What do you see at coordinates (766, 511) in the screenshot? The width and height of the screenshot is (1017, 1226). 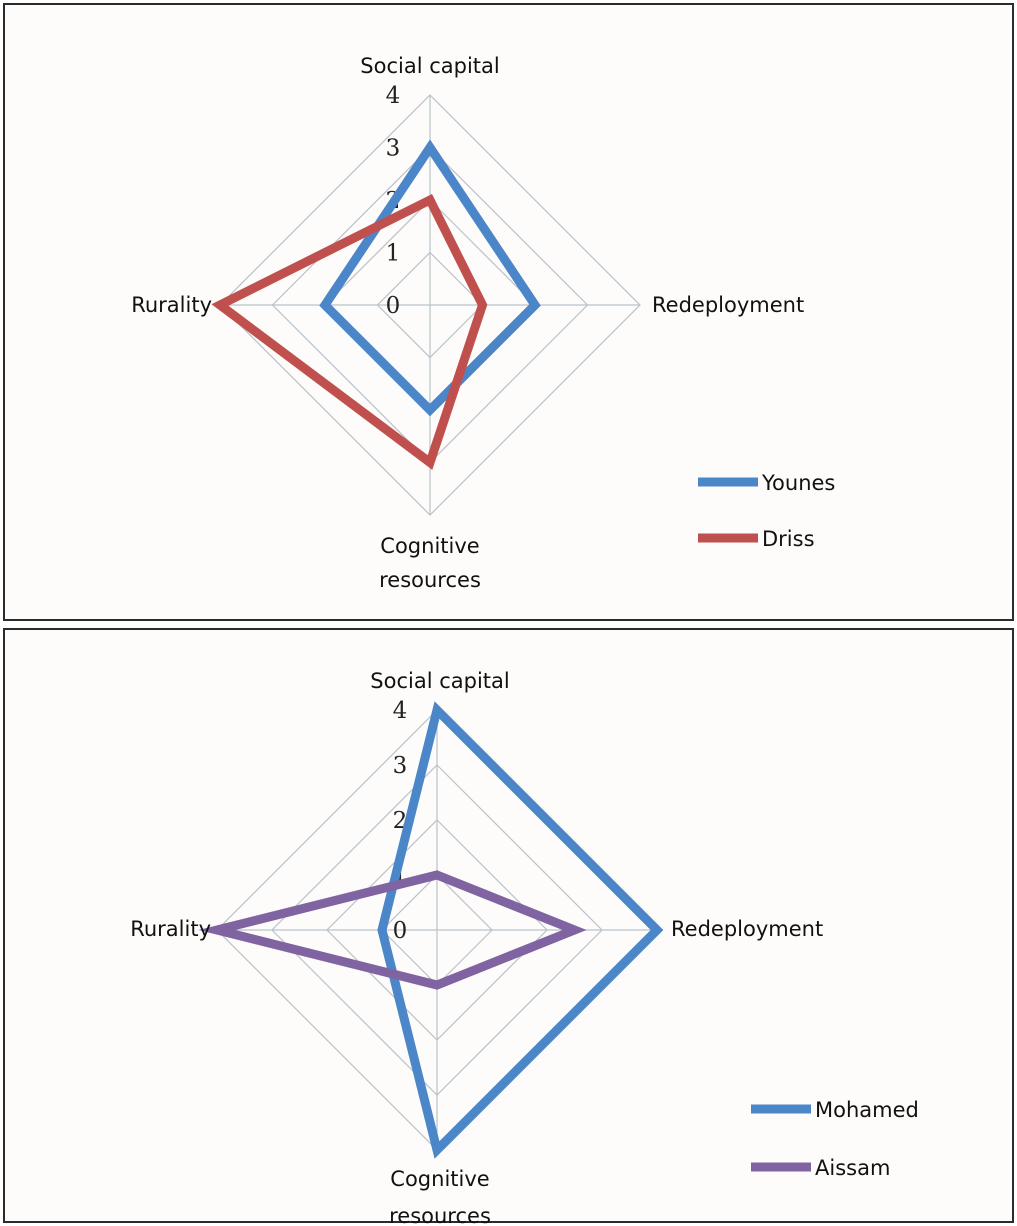 I see `legend: Younes Driss` at bounding box center [766, 511].